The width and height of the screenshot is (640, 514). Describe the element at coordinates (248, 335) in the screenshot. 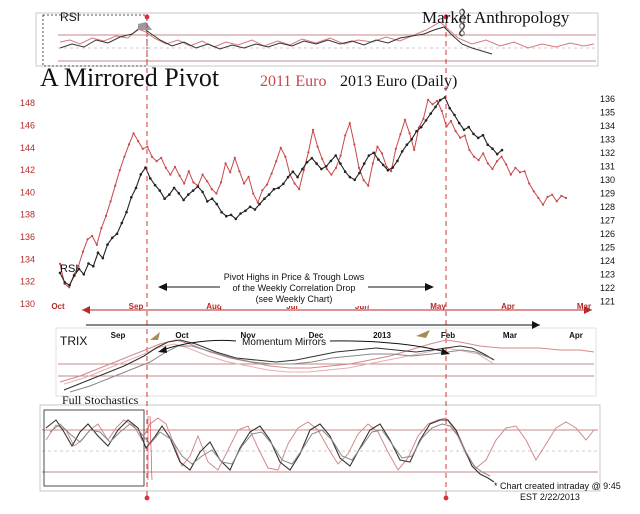

I see `x-tick-label-2013: Nov` at that location.